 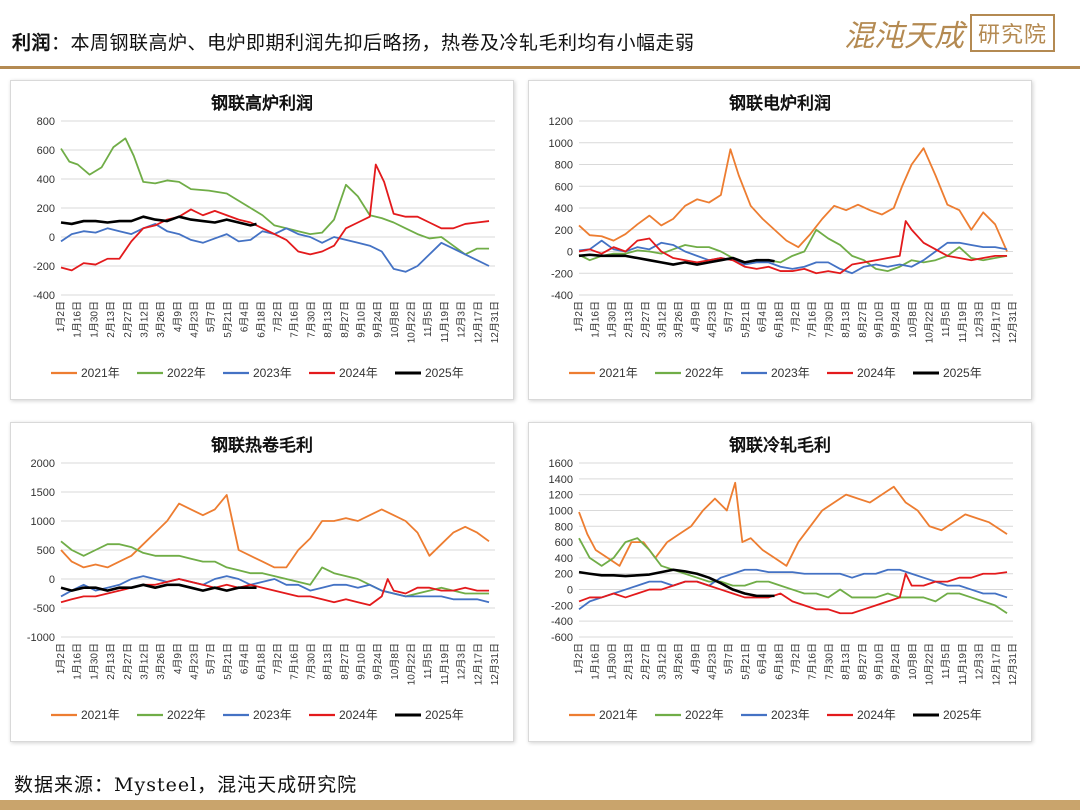 I want to click on x-tick-label: 4月23日, so click(x=713, y=661).